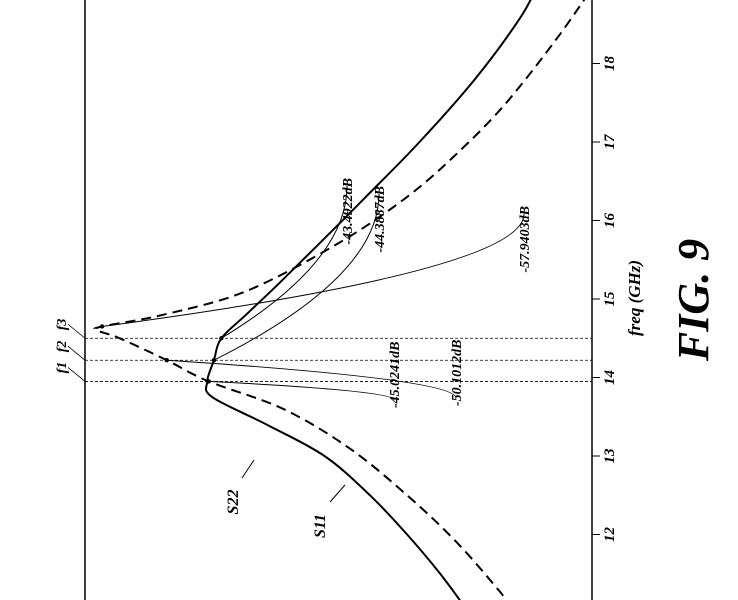 This screenshot has height=600, width=738. I want to click on marker-label-f1: f1, so click(62, 368).